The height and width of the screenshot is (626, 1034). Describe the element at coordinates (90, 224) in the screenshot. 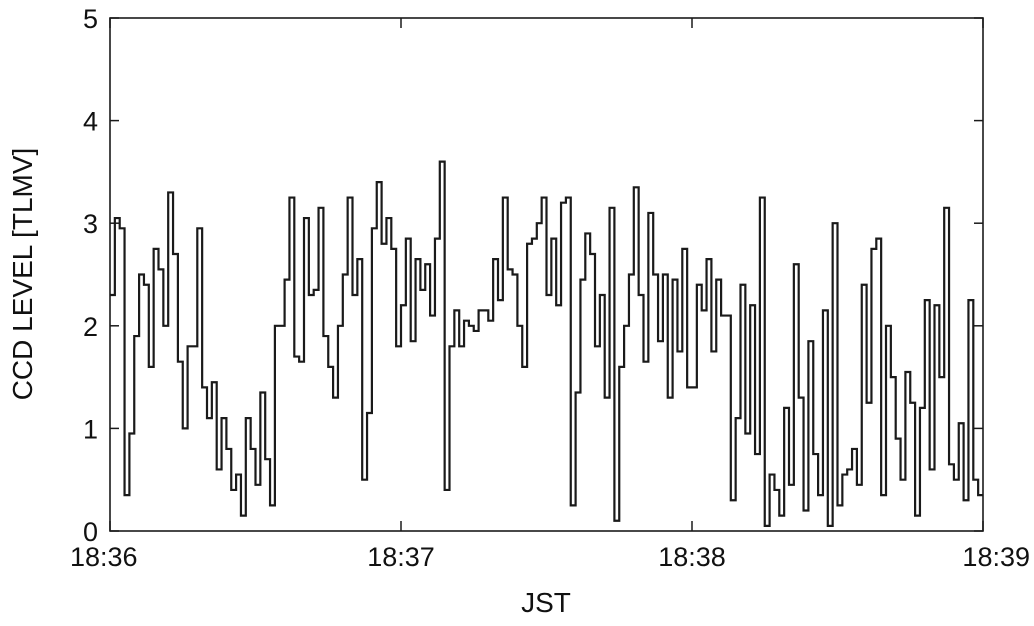

I see `y-tick-label: 3` at that location.